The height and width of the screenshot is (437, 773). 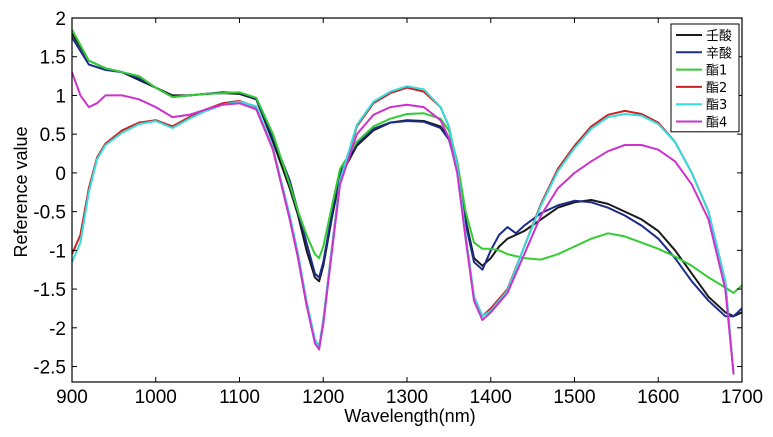 I want to click on y-tick-label: -2.5, so click(x=49, y=368).